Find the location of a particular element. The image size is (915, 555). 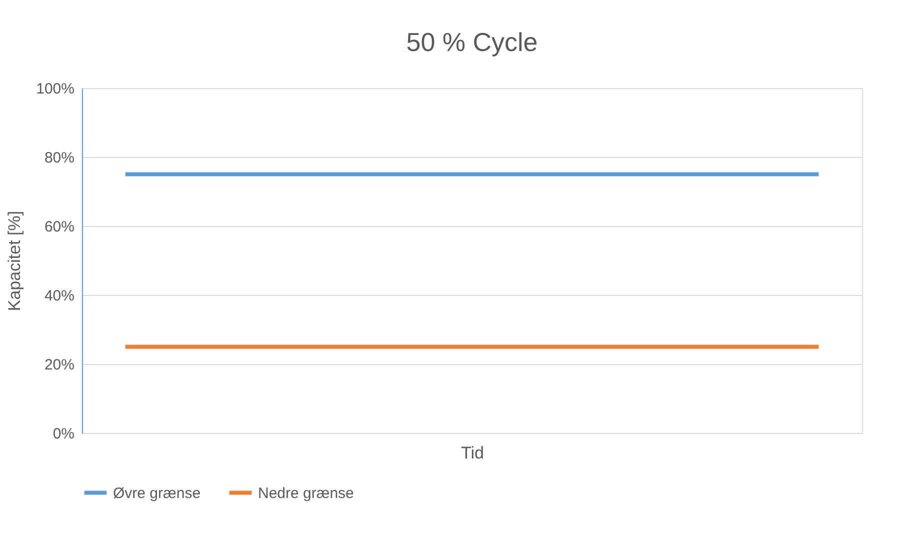

y-tick-label: 60% is located at coordinates (59, 227).